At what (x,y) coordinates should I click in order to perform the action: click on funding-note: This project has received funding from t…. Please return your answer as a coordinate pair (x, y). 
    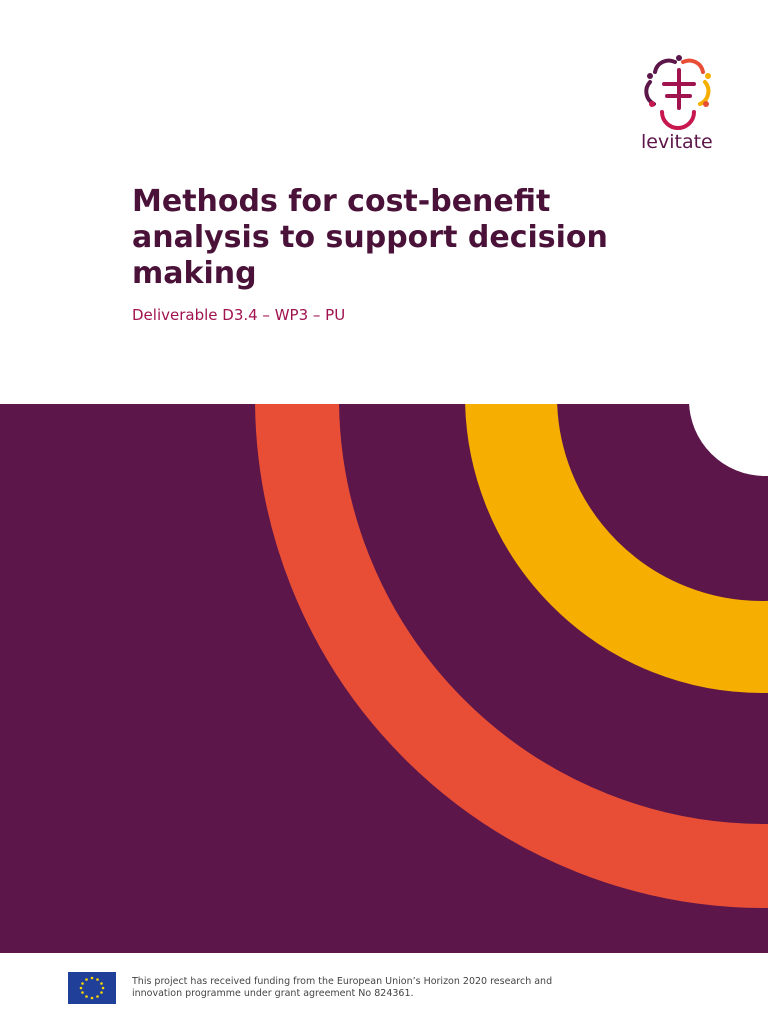
    Looking at the image, I should click on (342, 988).